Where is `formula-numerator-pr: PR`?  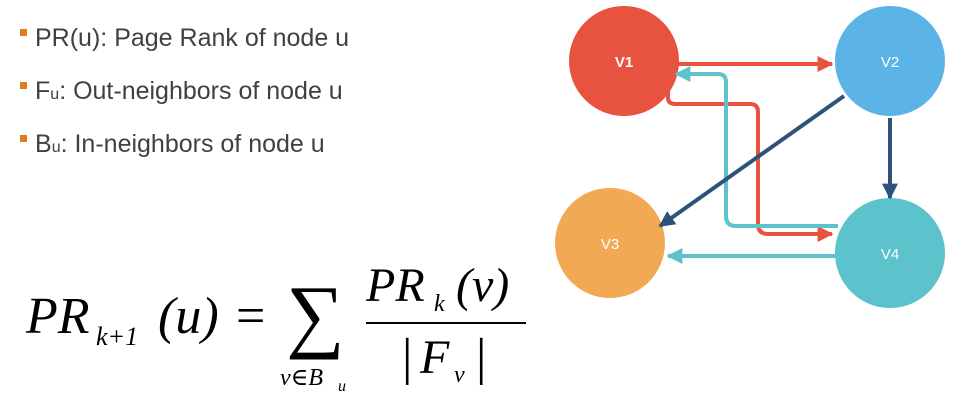
formula-numerator-pr: PR is located at coordinates (395, 285).